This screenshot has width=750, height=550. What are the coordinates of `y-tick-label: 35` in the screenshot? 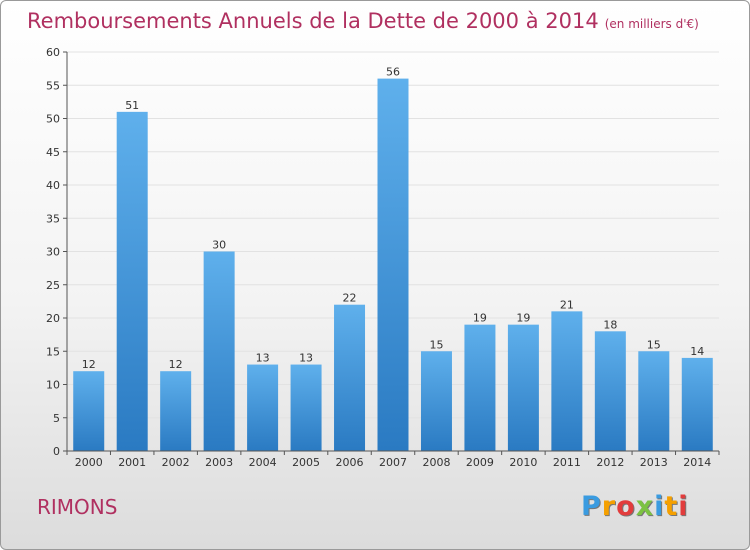 It's located at (53, 218).